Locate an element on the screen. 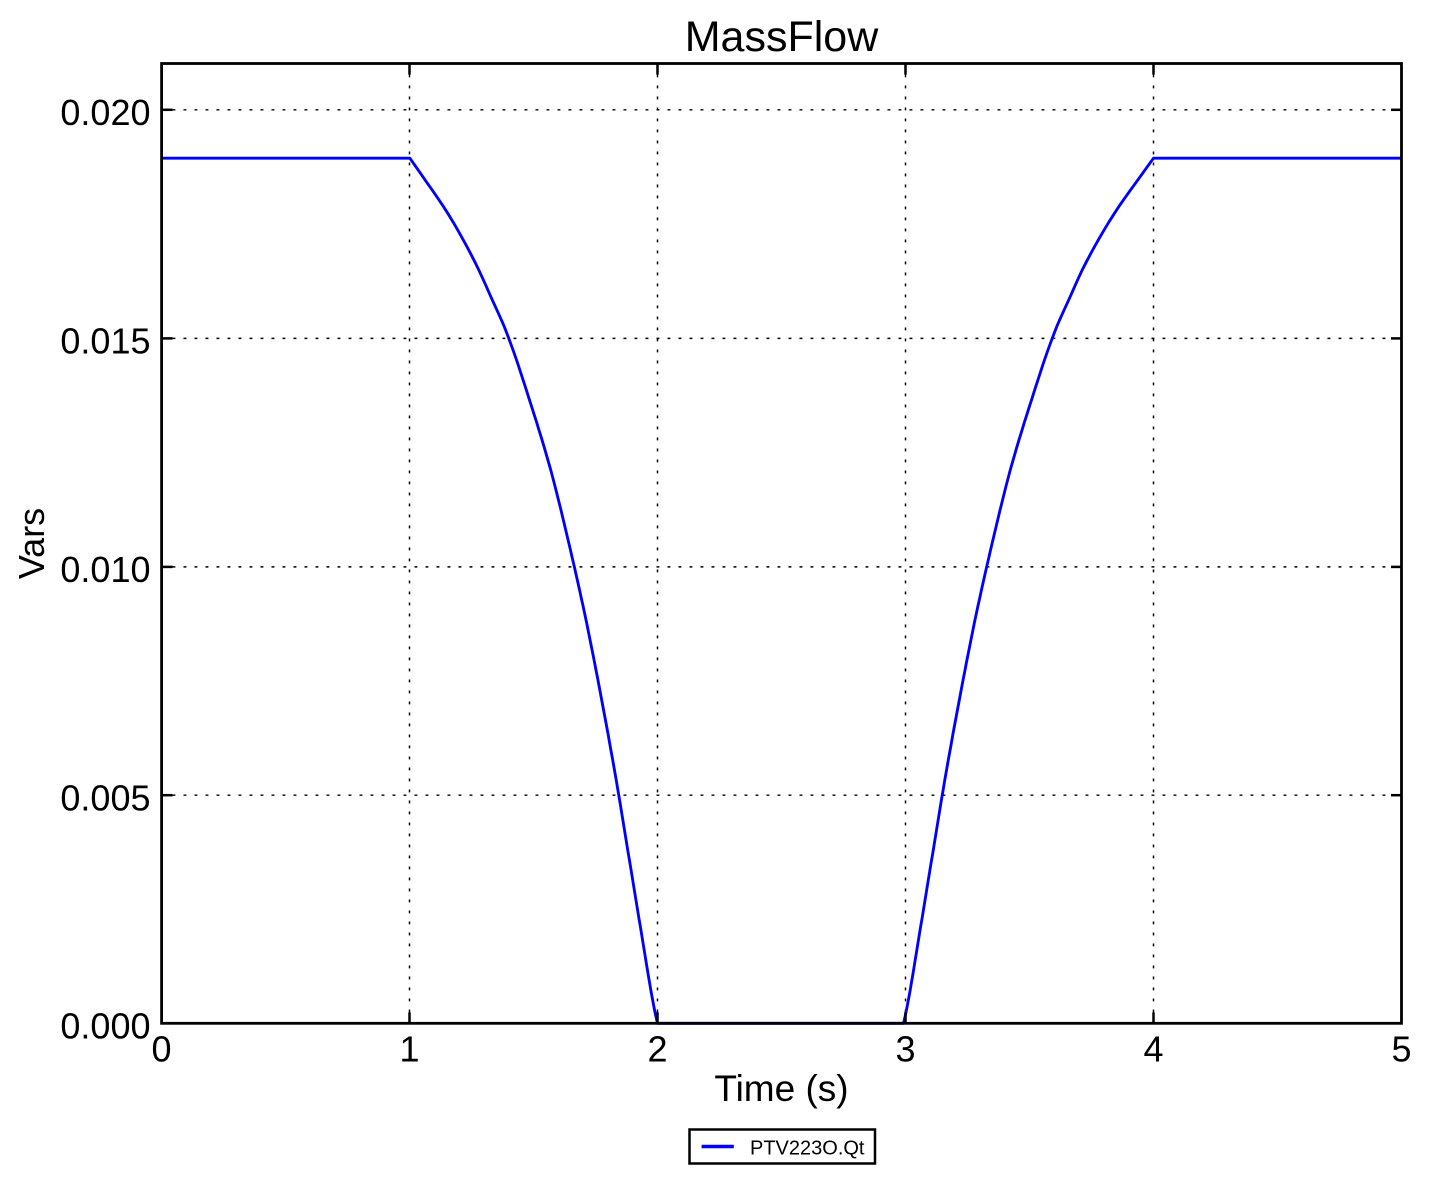  svg-text: 0 is located at coordinates (161, 1049).